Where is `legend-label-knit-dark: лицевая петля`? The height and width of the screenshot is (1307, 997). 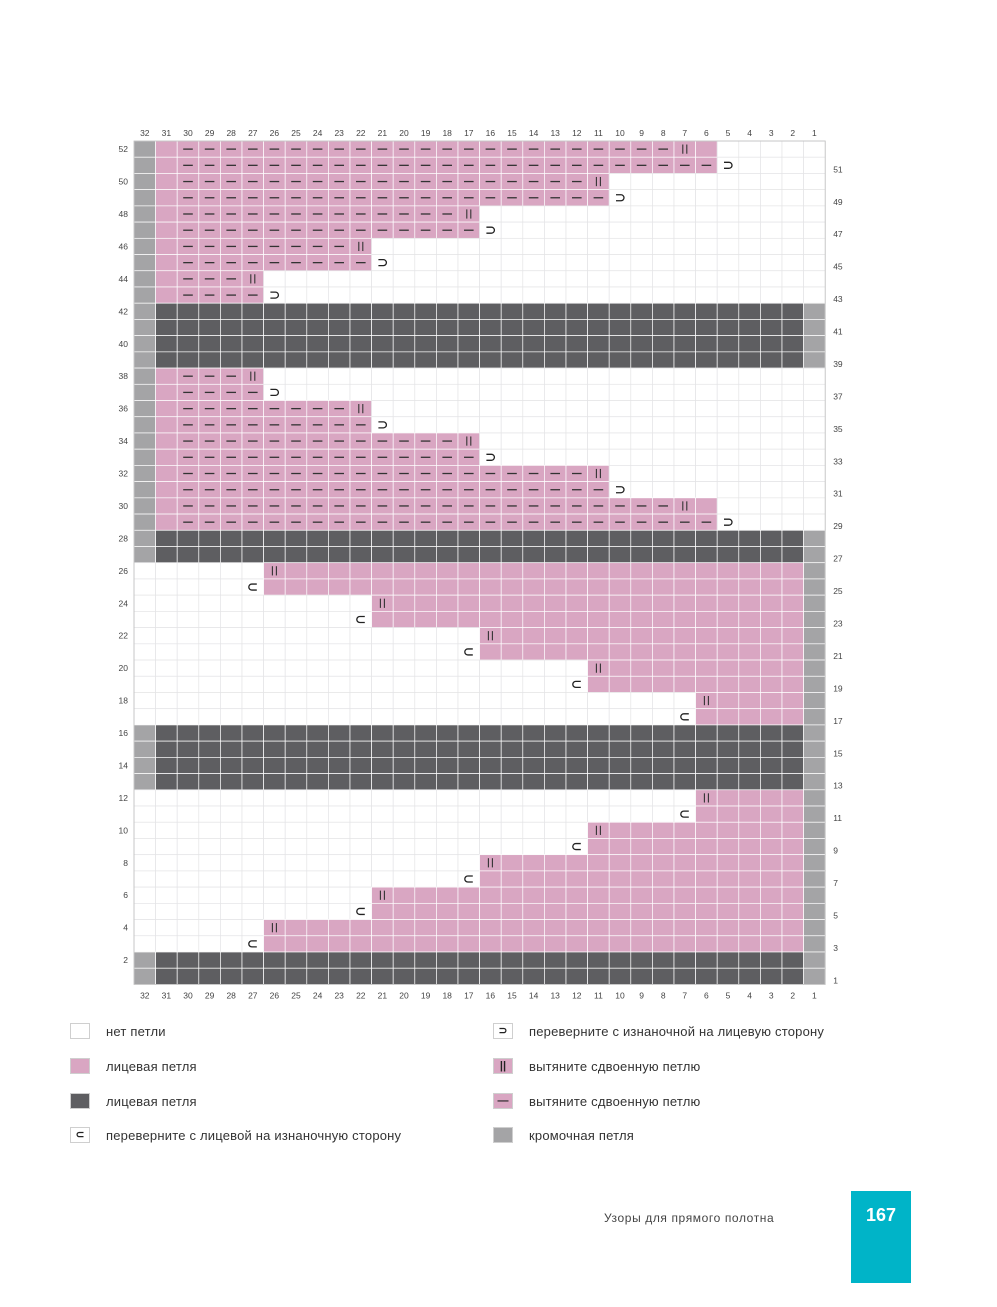 legend-label-knit-dark: лицевая петля is located at coordinates (151, 1101).